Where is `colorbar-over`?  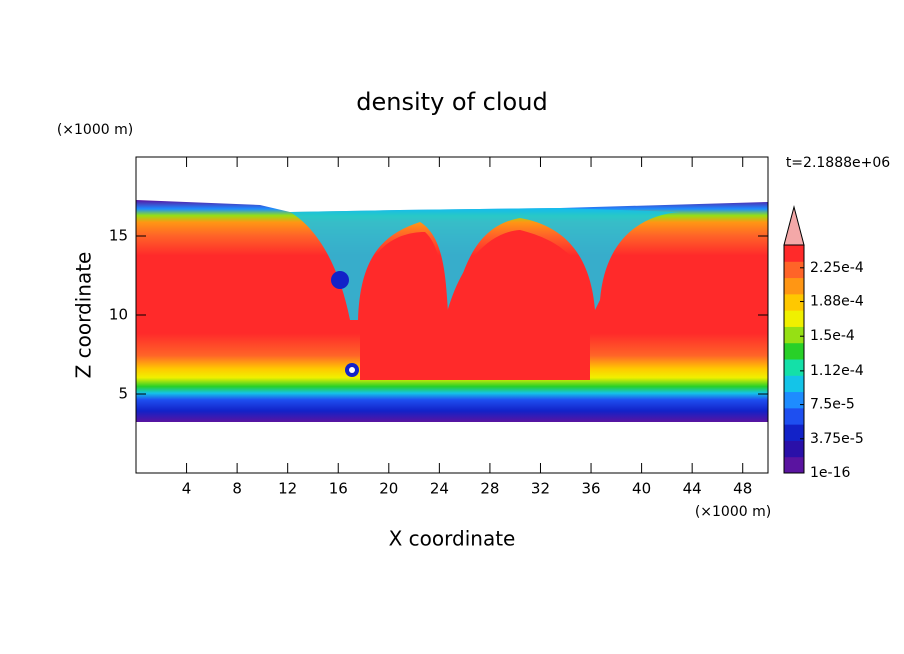
colorbar-over is located at coordinates (794, 225).